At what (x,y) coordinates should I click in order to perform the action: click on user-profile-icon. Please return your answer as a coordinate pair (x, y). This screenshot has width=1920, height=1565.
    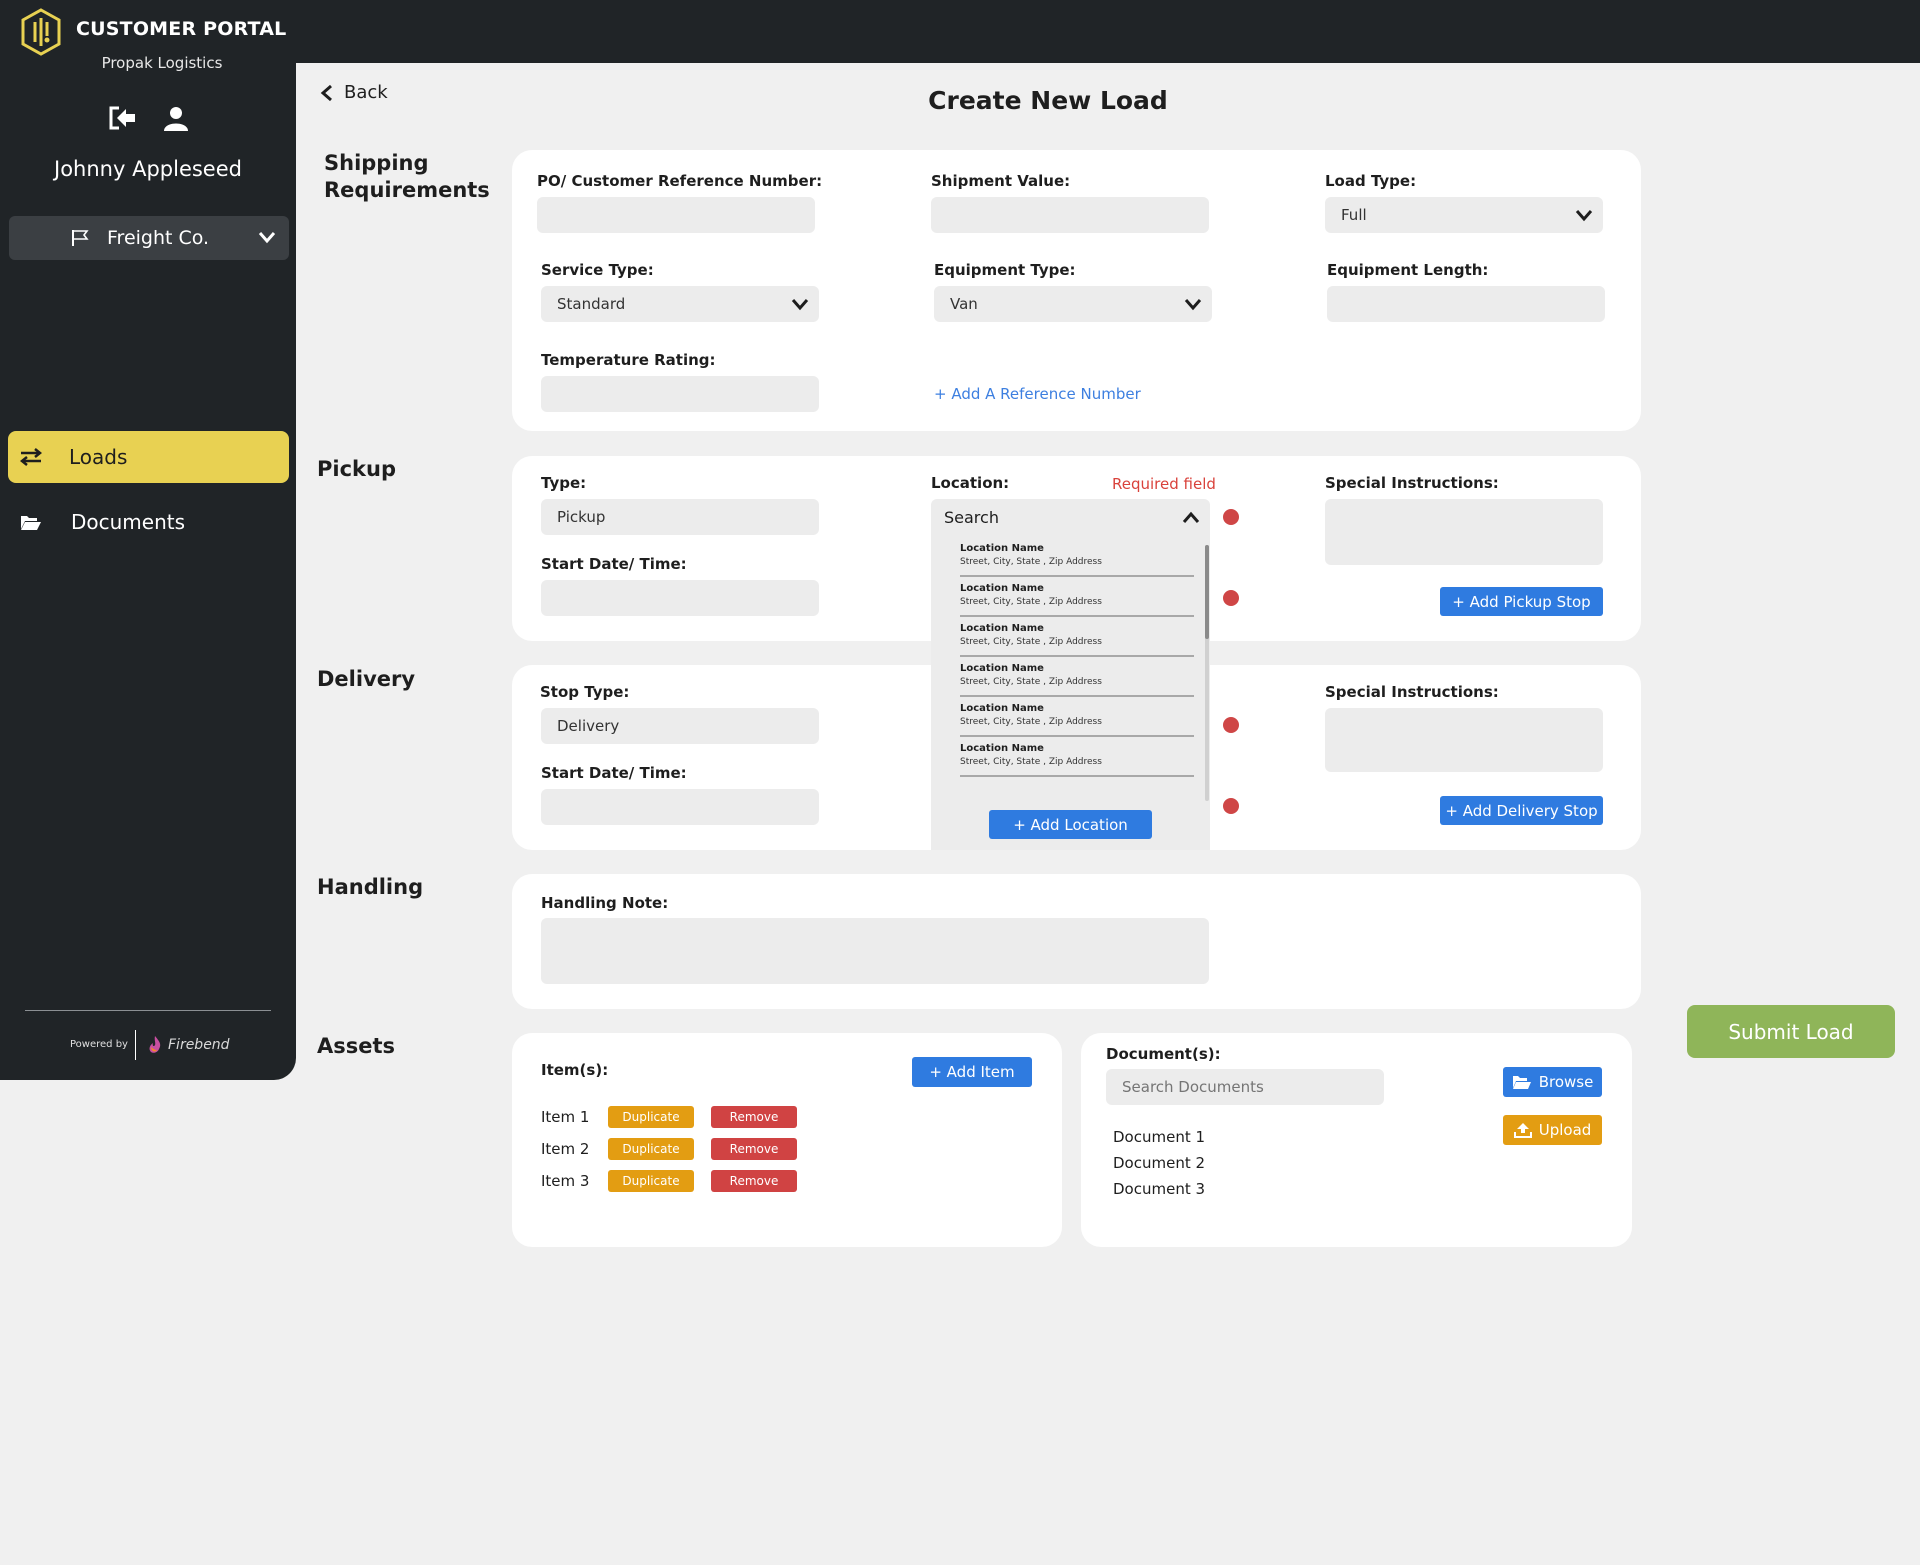
    Looking at the image, I should click on (176, 118).